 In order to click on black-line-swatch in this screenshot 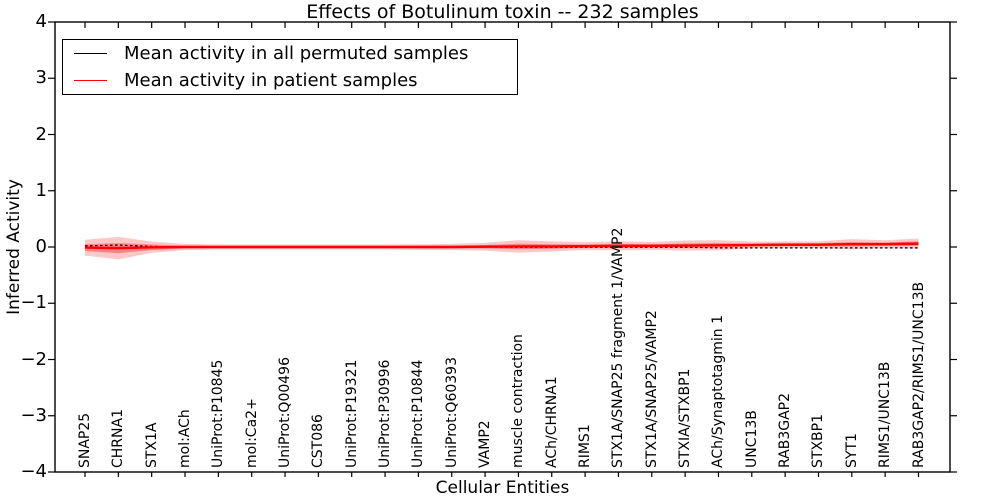, I will do `click(90, 54)`.